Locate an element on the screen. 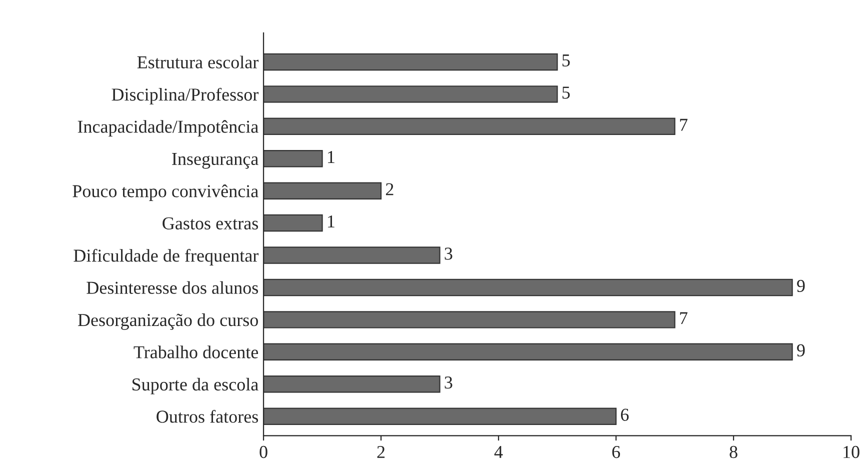  y-tick-label: Desorganização do curso is located at coordinates (168, 321).